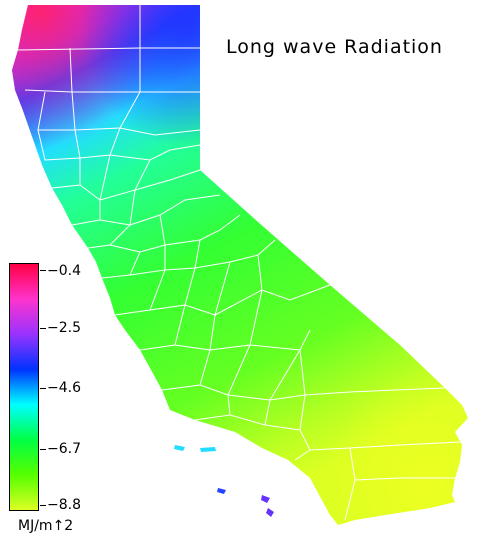 The width and height of the screenshot is (500, 550). What do you see at coordinates (46, 526) in the screenshot?
I see `legend-units: MJ/m↑2` at bounding box center [46, 526].